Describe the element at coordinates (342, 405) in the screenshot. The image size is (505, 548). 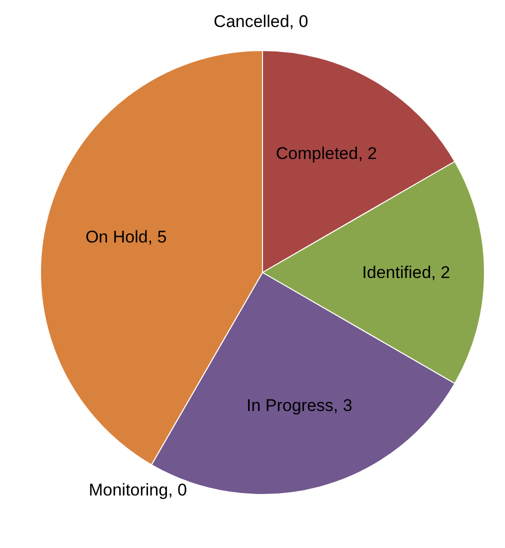
I see `data-label: , 3` at that location.